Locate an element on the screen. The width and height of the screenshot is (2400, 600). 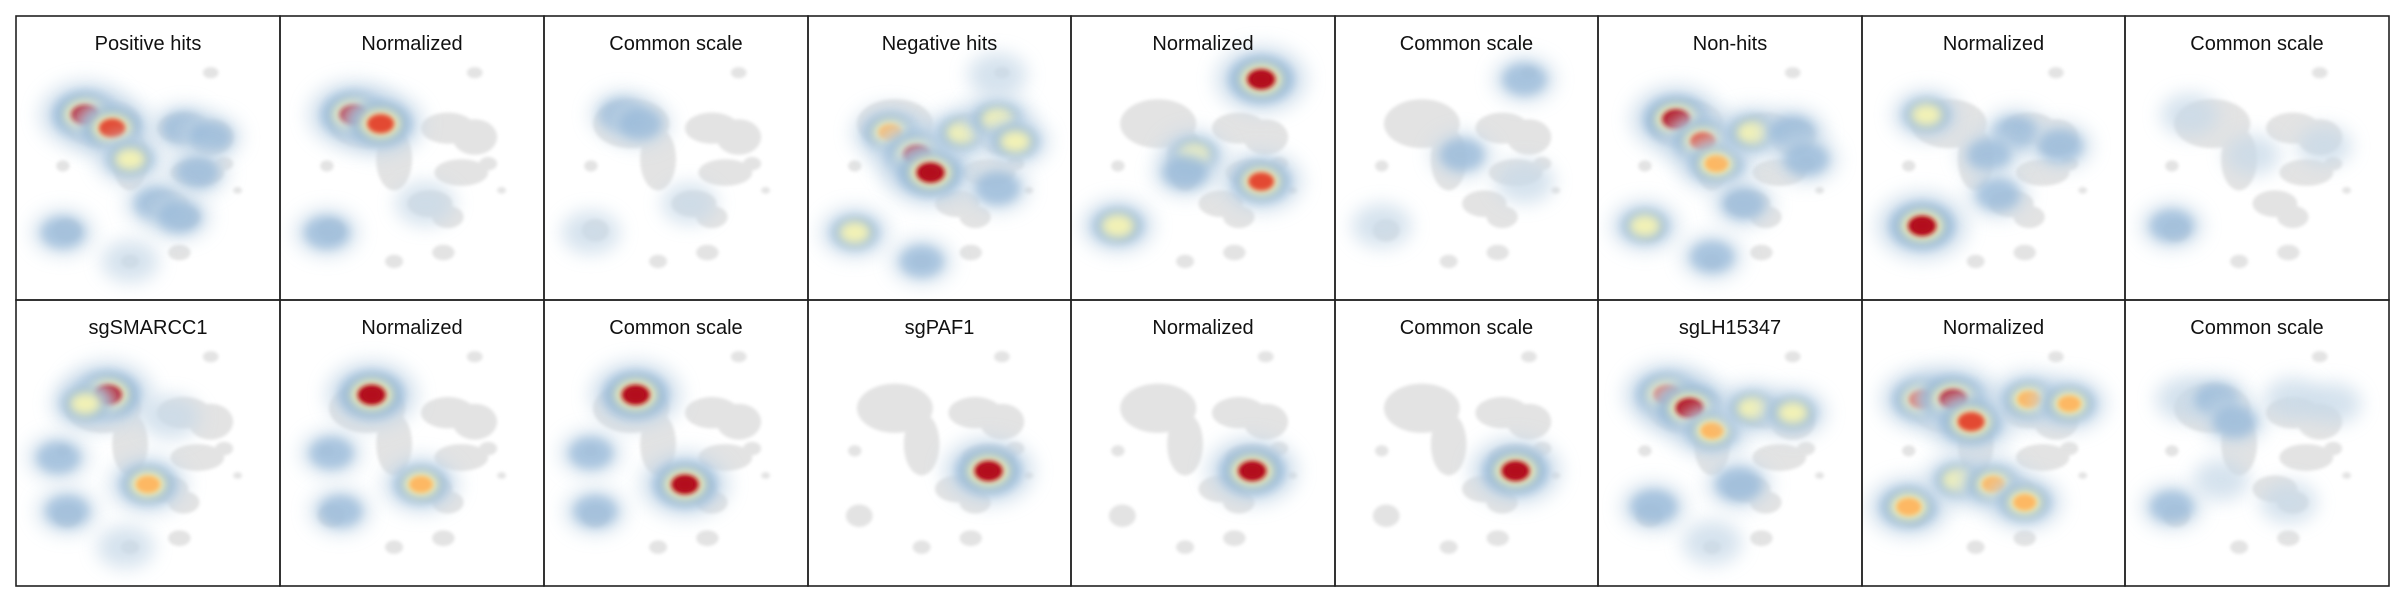
heatmap-panel: sgPAF1 is located at coordinates (940, 435).